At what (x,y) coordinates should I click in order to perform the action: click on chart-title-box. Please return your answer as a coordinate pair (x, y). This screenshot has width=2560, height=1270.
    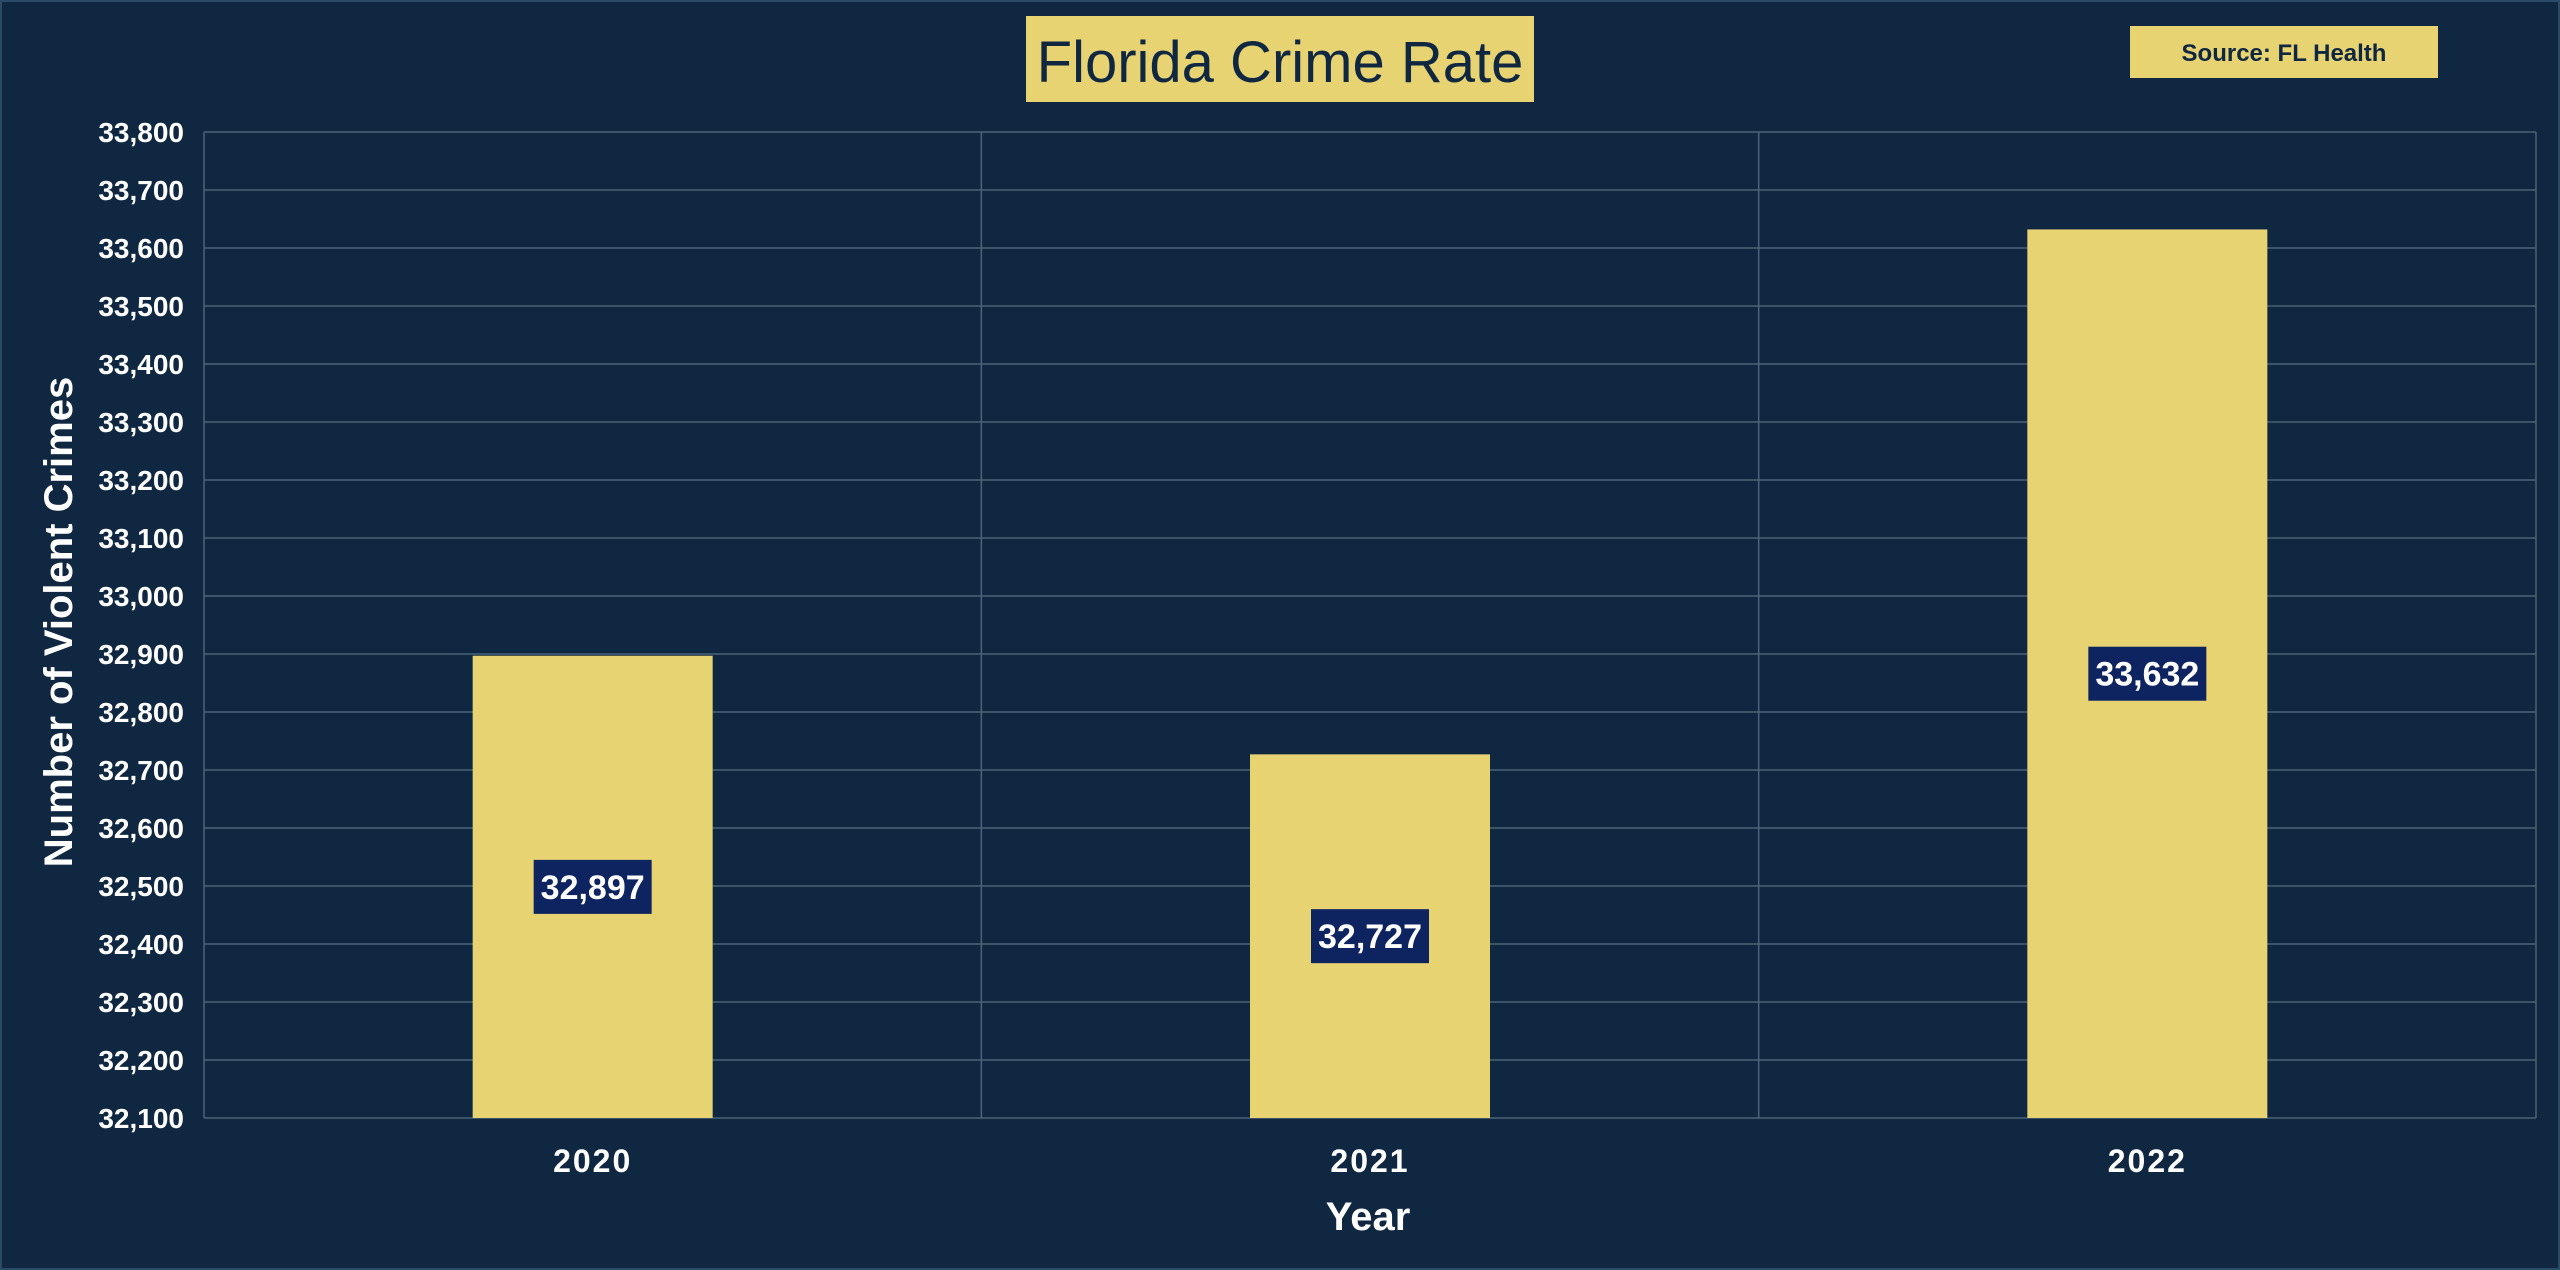
    Looking at the image, I should click on (1280, 59).